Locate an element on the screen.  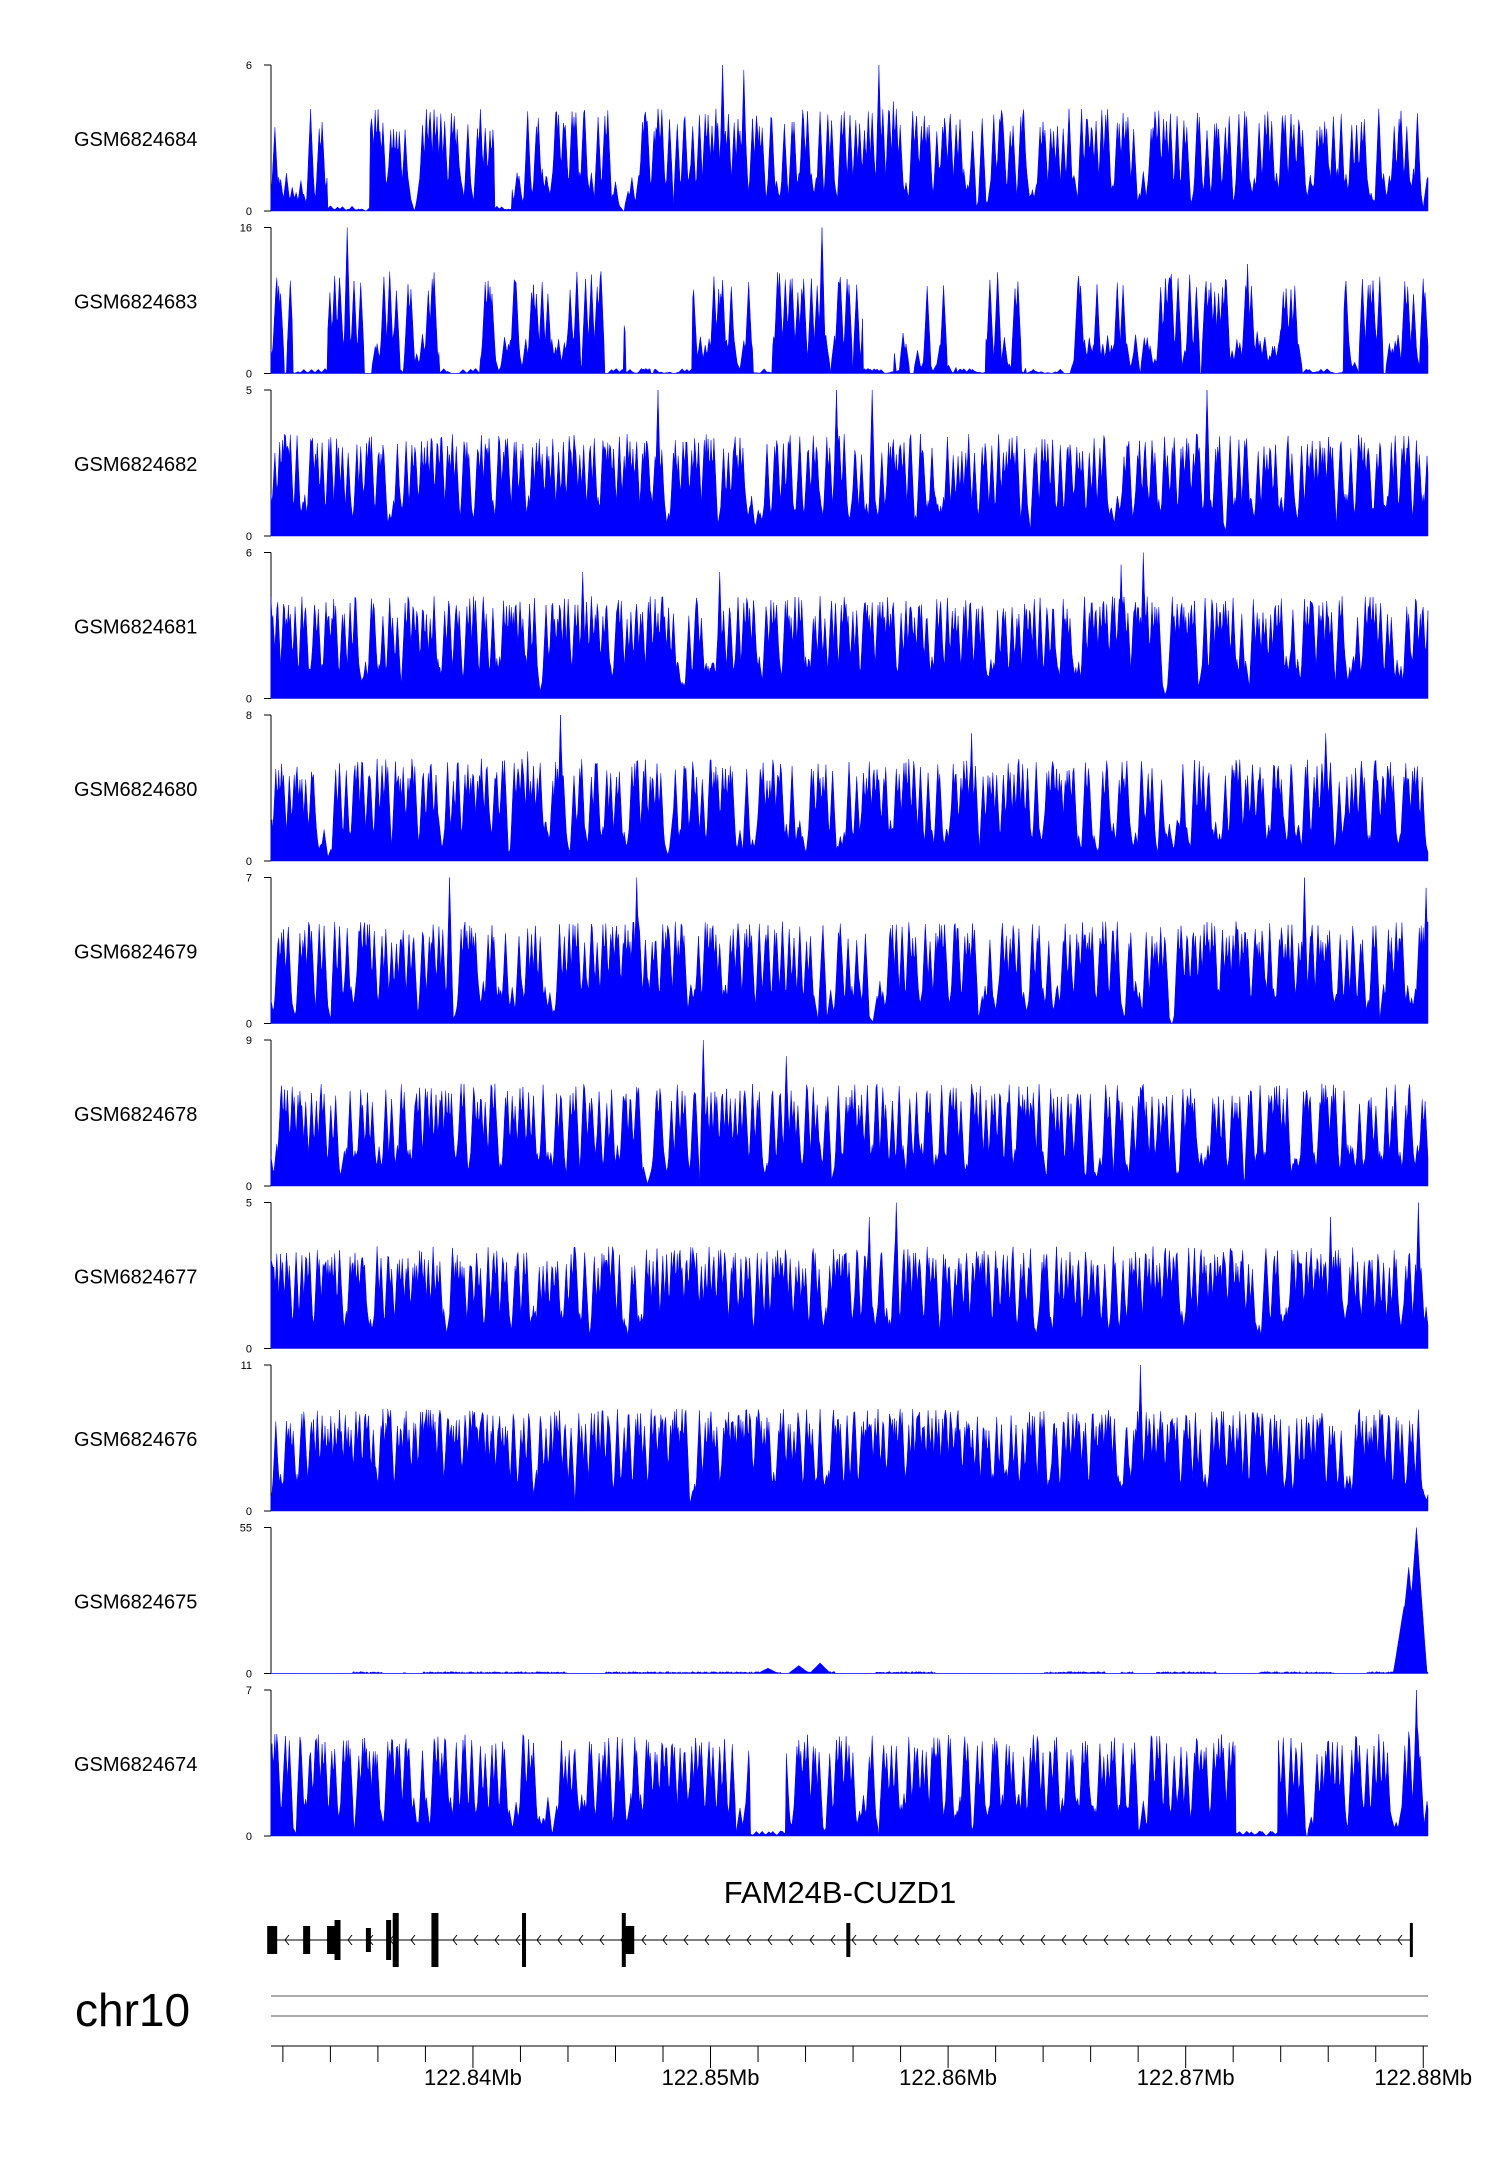
y-max-label: 16 is located at coordinates (246, 229).